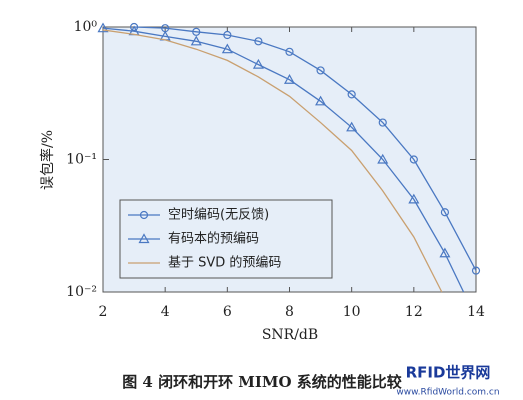 Image resolution: width=523 pixels, height=400 pixels. Describe the element at coordinates (290, 335) in the screenshot. I see `x-axis-label: SNR/dB` at that location.